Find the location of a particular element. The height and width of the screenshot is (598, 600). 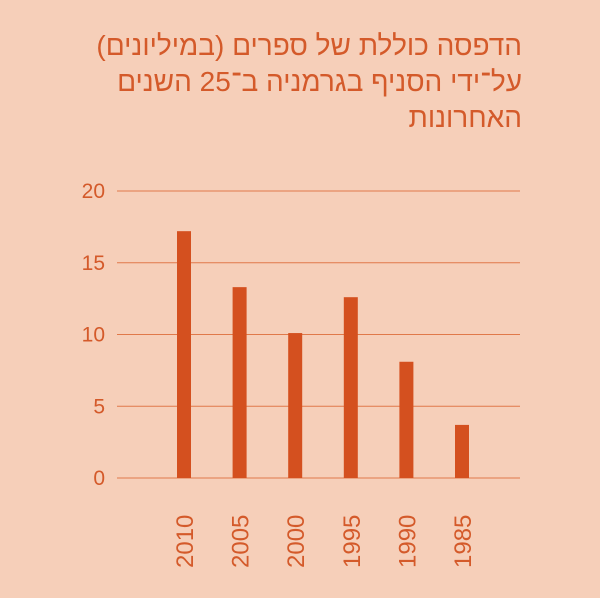

bar-1990 is located at coordinates (406, 419).